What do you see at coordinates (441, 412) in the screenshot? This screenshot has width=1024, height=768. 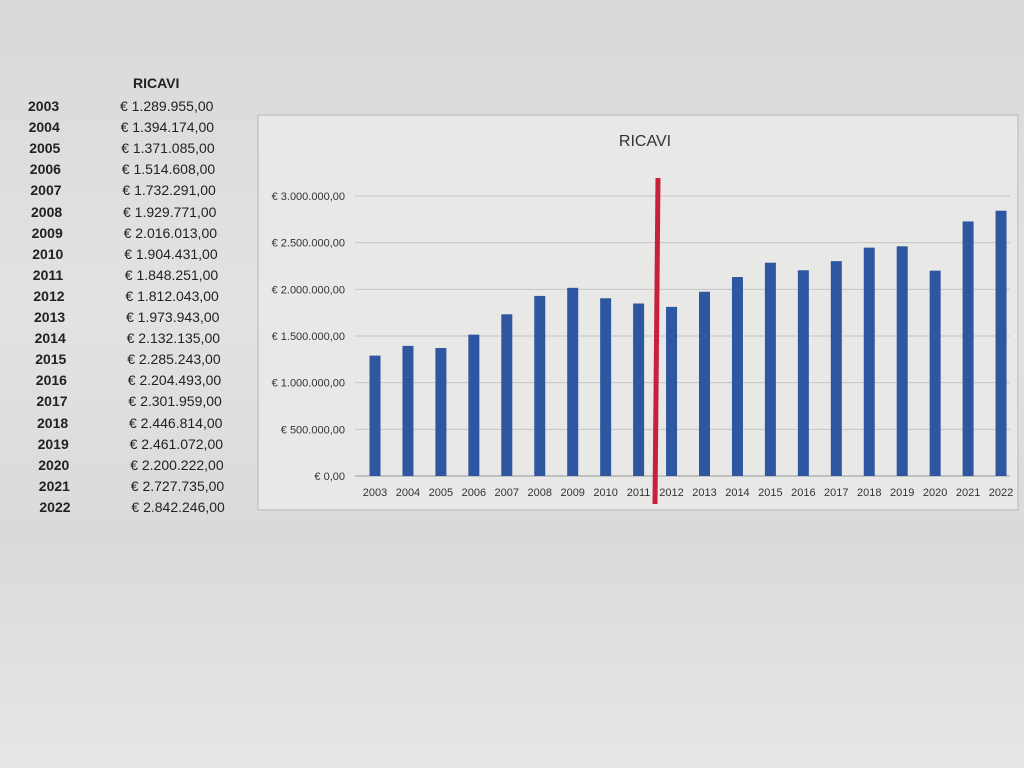 I see `bar-2005` at bounding box center [441, 412].